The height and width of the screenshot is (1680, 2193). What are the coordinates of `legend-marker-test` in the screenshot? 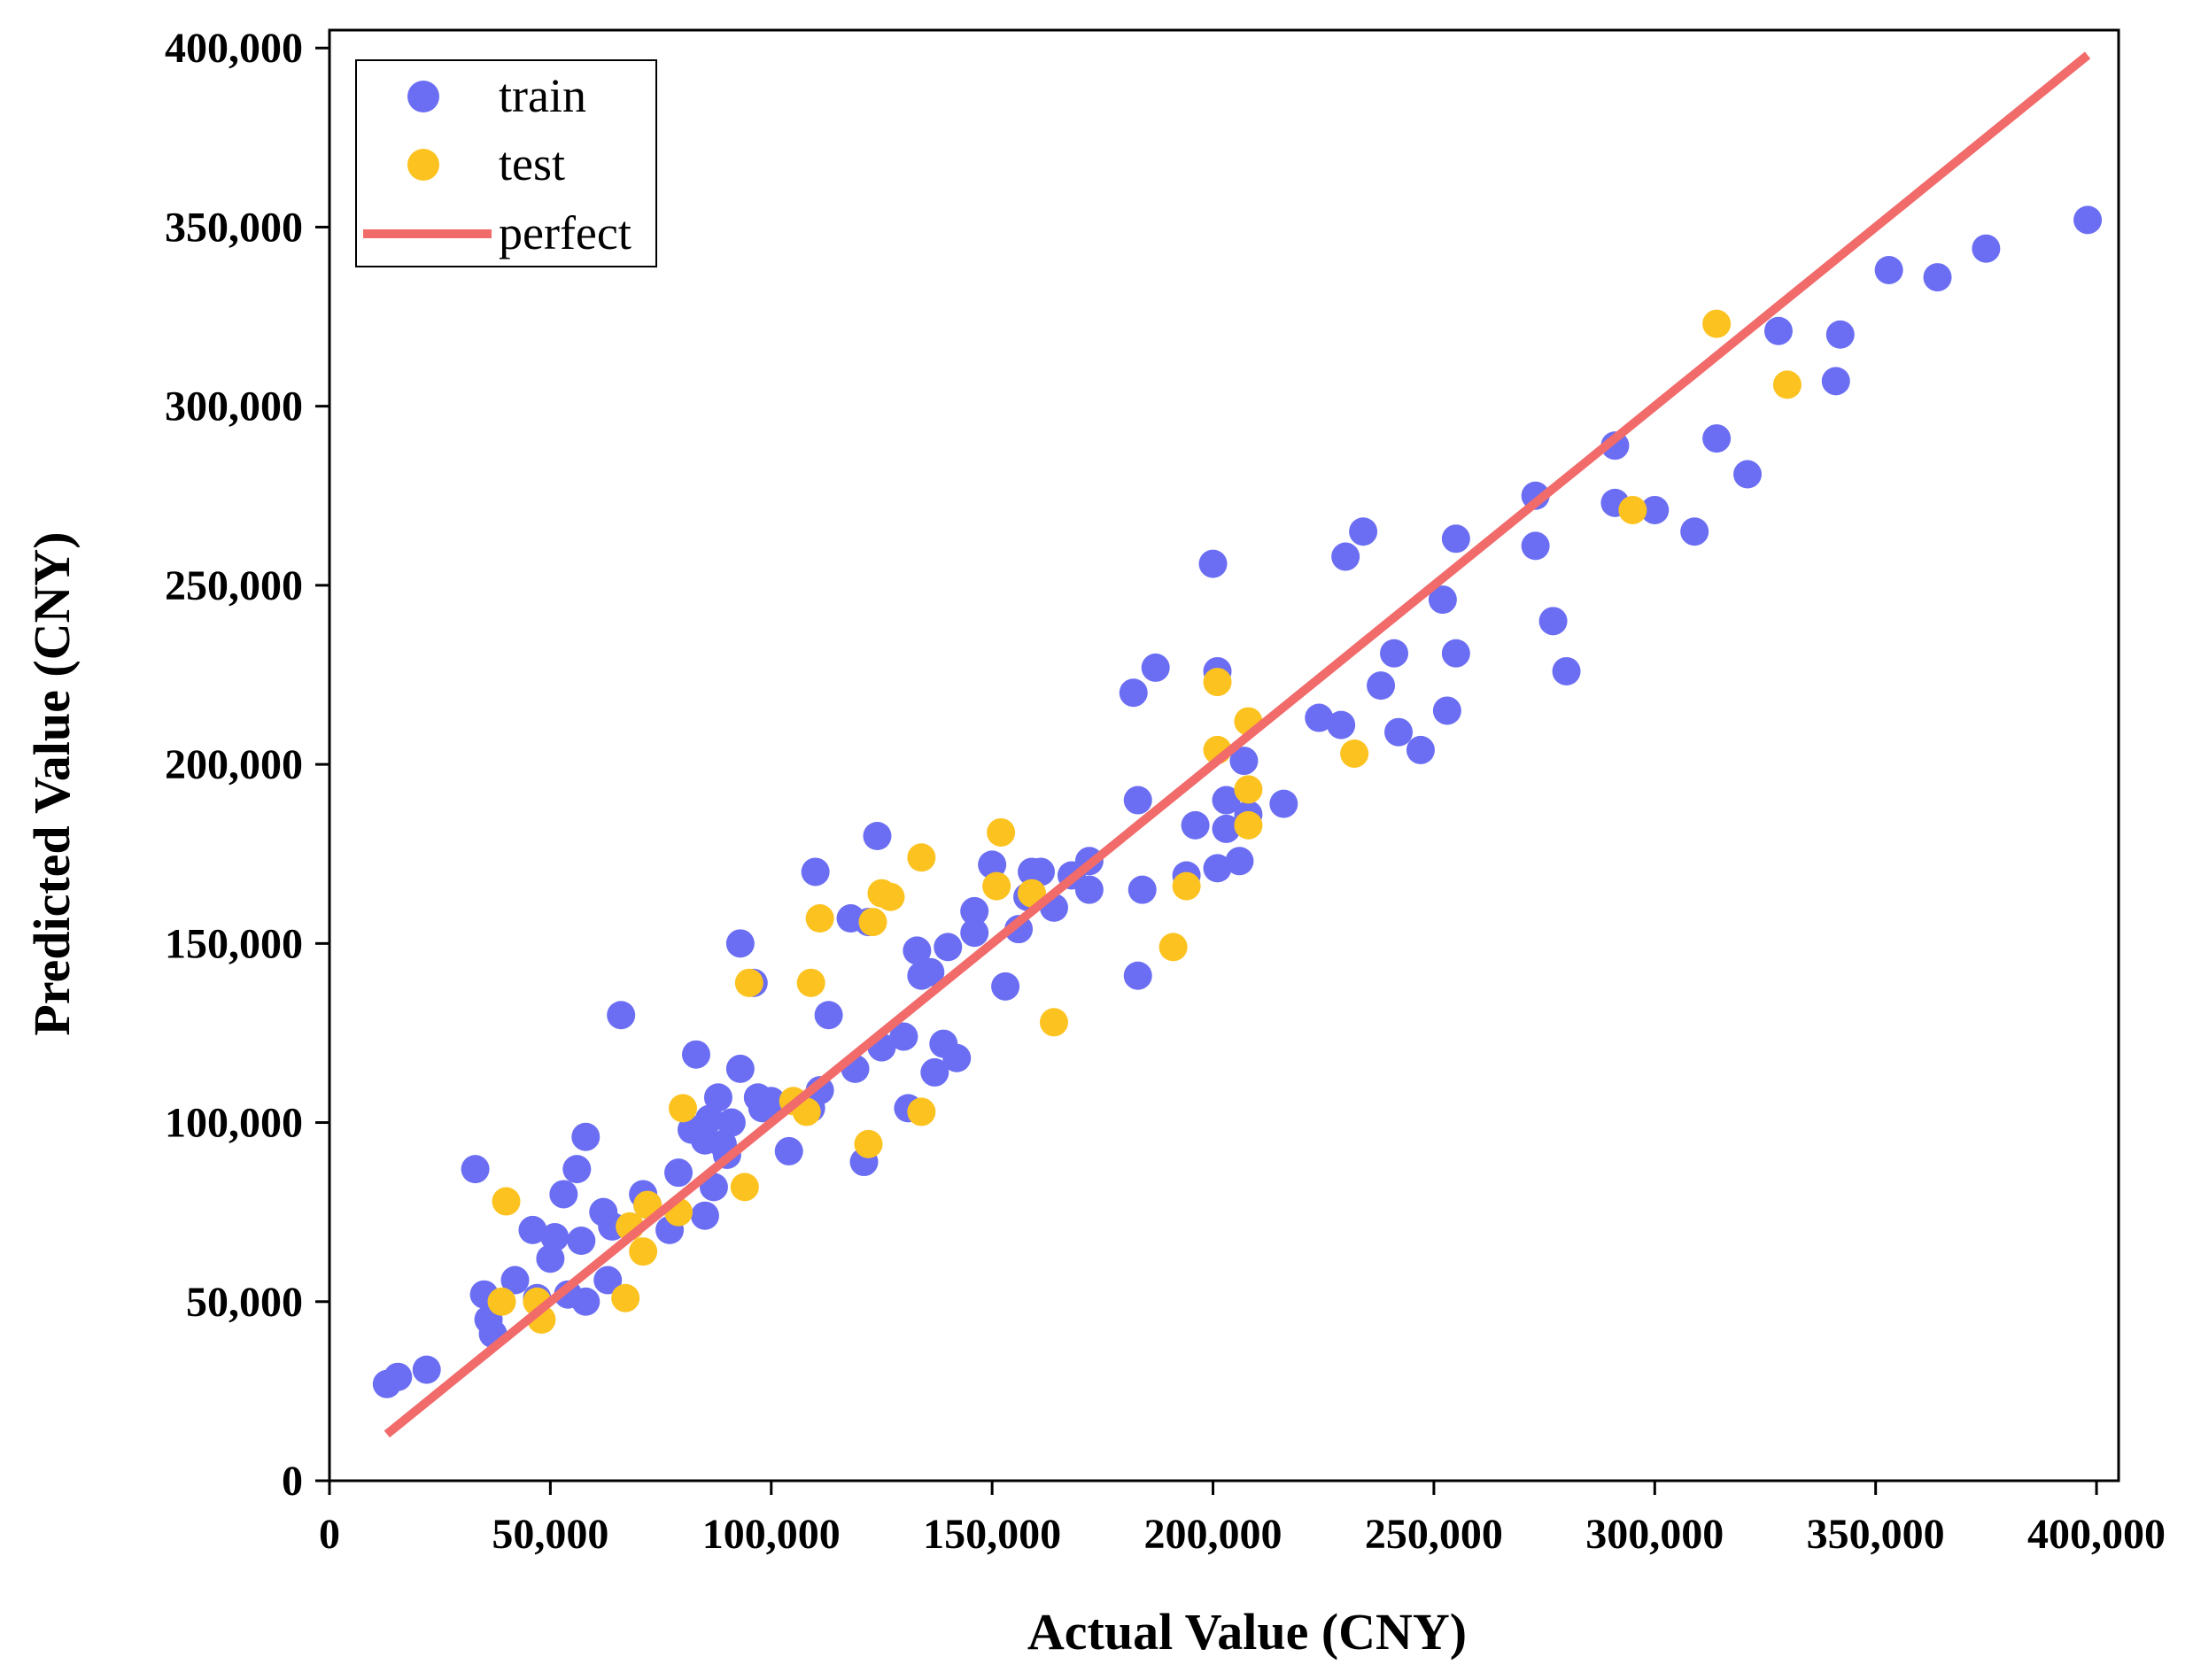 It's located at (423, 165).